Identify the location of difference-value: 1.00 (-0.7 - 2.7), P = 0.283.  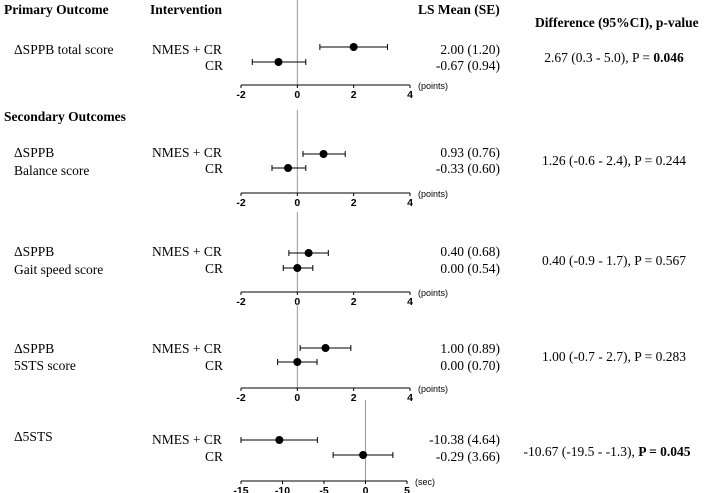
(614, 356).